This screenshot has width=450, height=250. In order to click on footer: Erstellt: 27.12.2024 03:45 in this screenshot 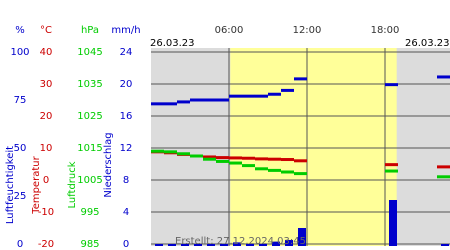, I will do `click(240, 241)`.